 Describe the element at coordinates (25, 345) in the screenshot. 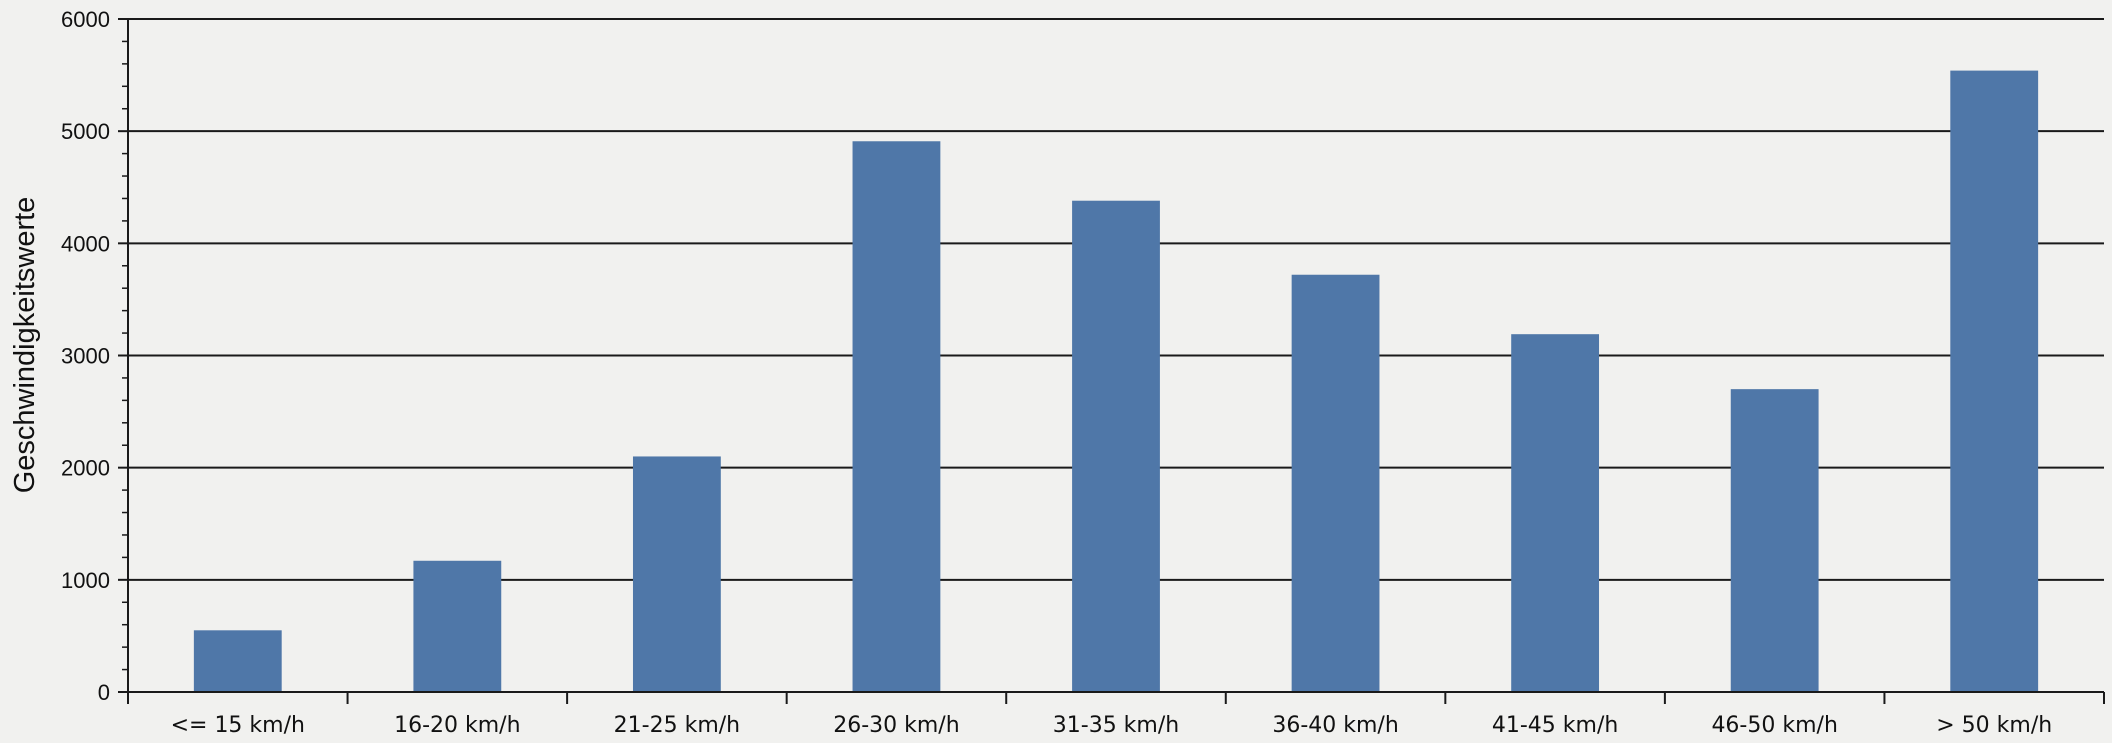

I see `y-axis-label: Geschwindigkeitswerte` at that location.